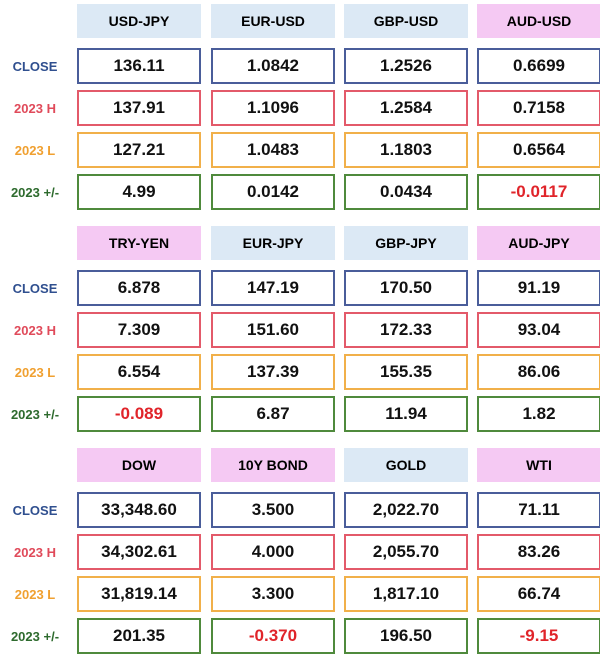 Image resolution: width=600 pixels, height=660 pixels. I want to click on cell-close: 0.6699, so click(538, 66).